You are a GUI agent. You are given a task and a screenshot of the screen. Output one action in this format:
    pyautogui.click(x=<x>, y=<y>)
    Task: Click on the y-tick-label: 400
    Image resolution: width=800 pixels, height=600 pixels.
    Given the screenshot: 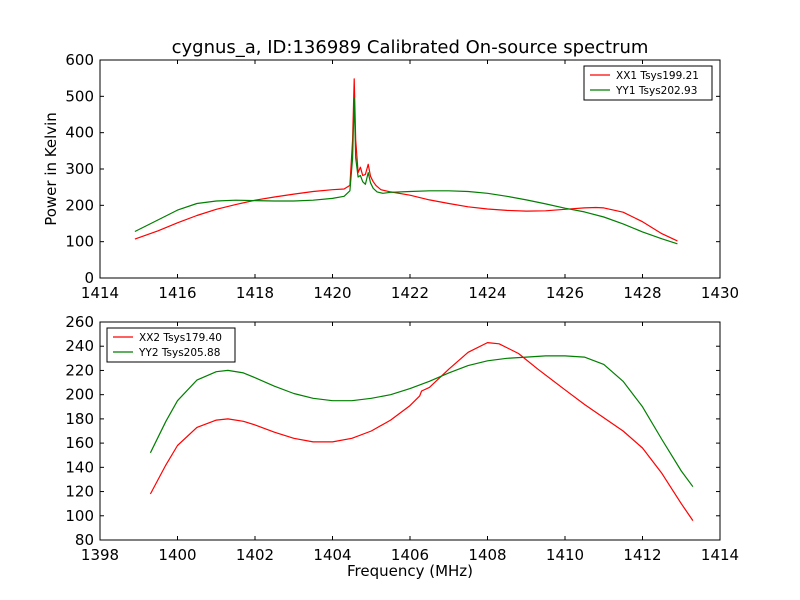 What is the action you would take?
    pyautogui.click(x=79, y=133)
    